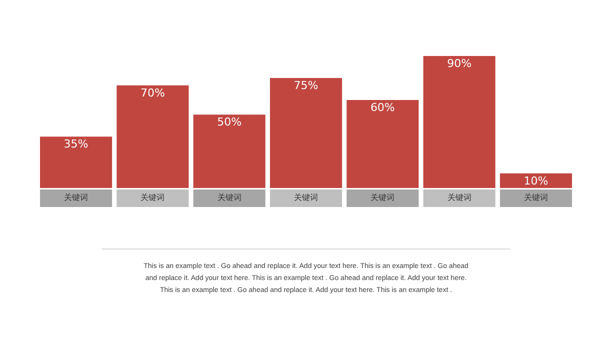  What do you see at coordinates (459, 63) in the screenshot?
I see `data-label: 90%` at bounding box center [459, 63].